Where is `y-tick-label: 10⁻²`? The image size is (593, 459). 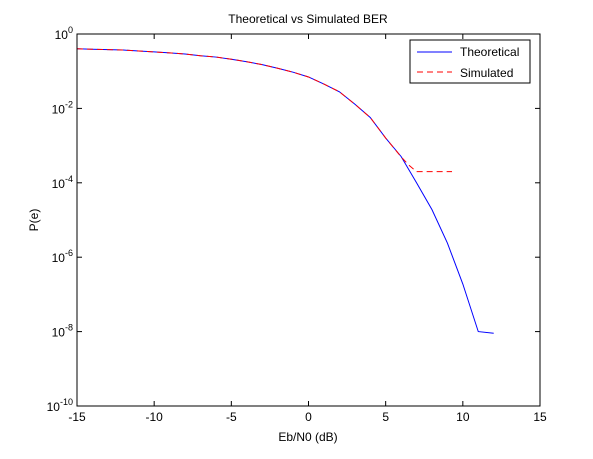
y-tick-label: 10⁻² is located at coordinates (62, 107).